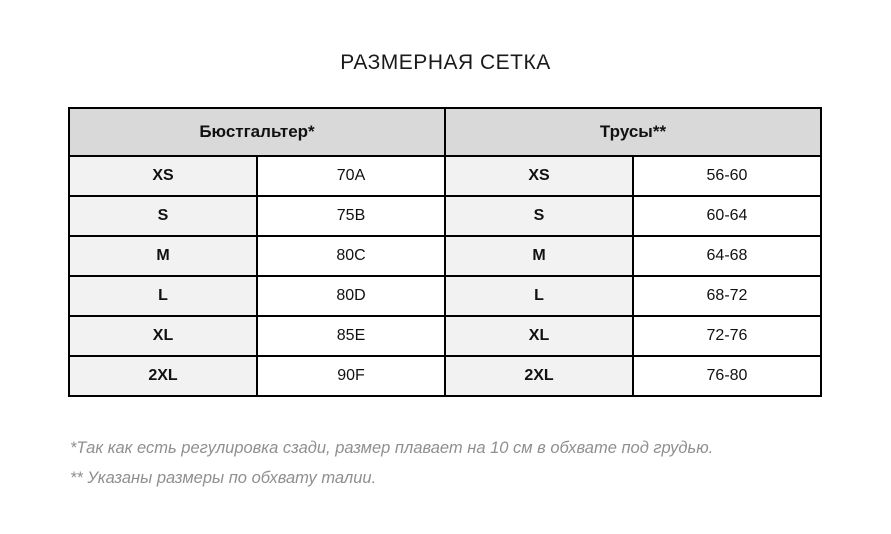  I want to click on bra-size-cell: S, so click(163, 216).